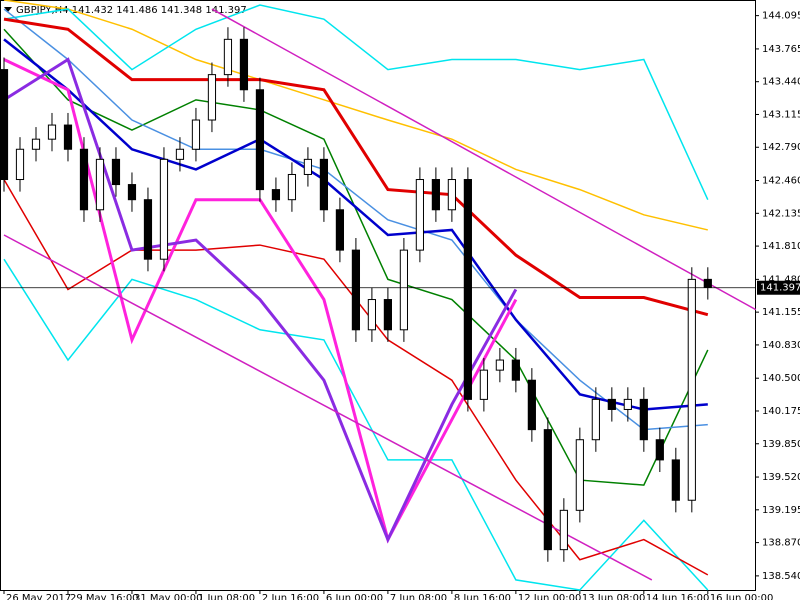  Describe the element at coordinates (781, 213) in the screenshot. I see `y-tick-label: 142.135` at that location.